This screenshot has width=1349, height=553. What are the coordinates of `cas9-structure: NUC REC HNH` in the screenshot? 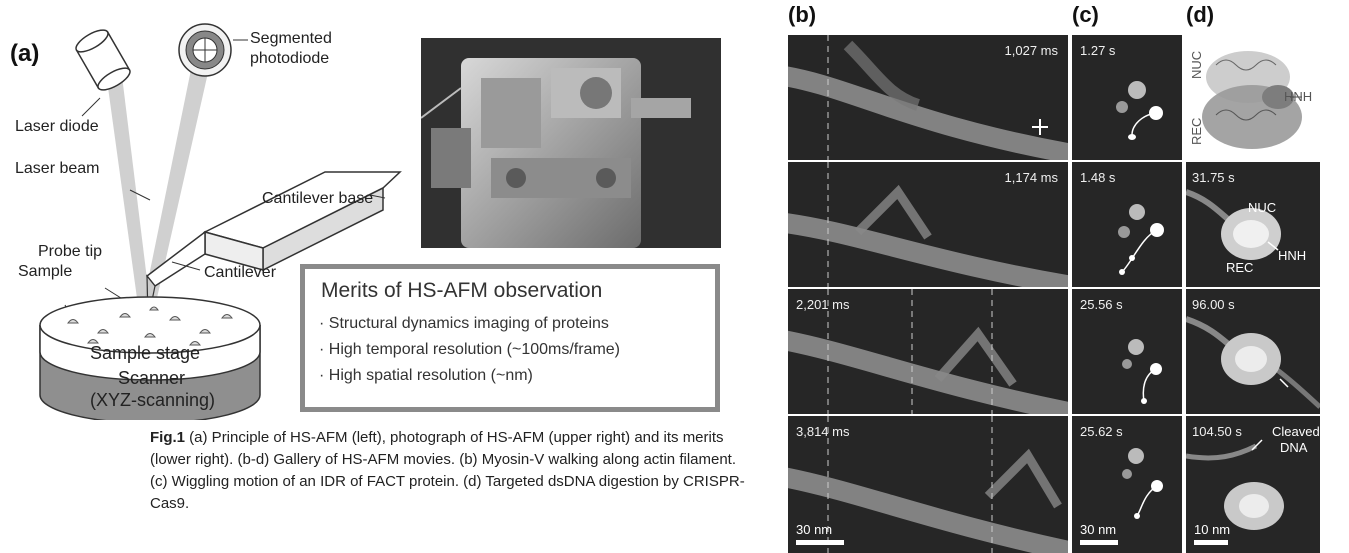 It's located at (1253, 97).